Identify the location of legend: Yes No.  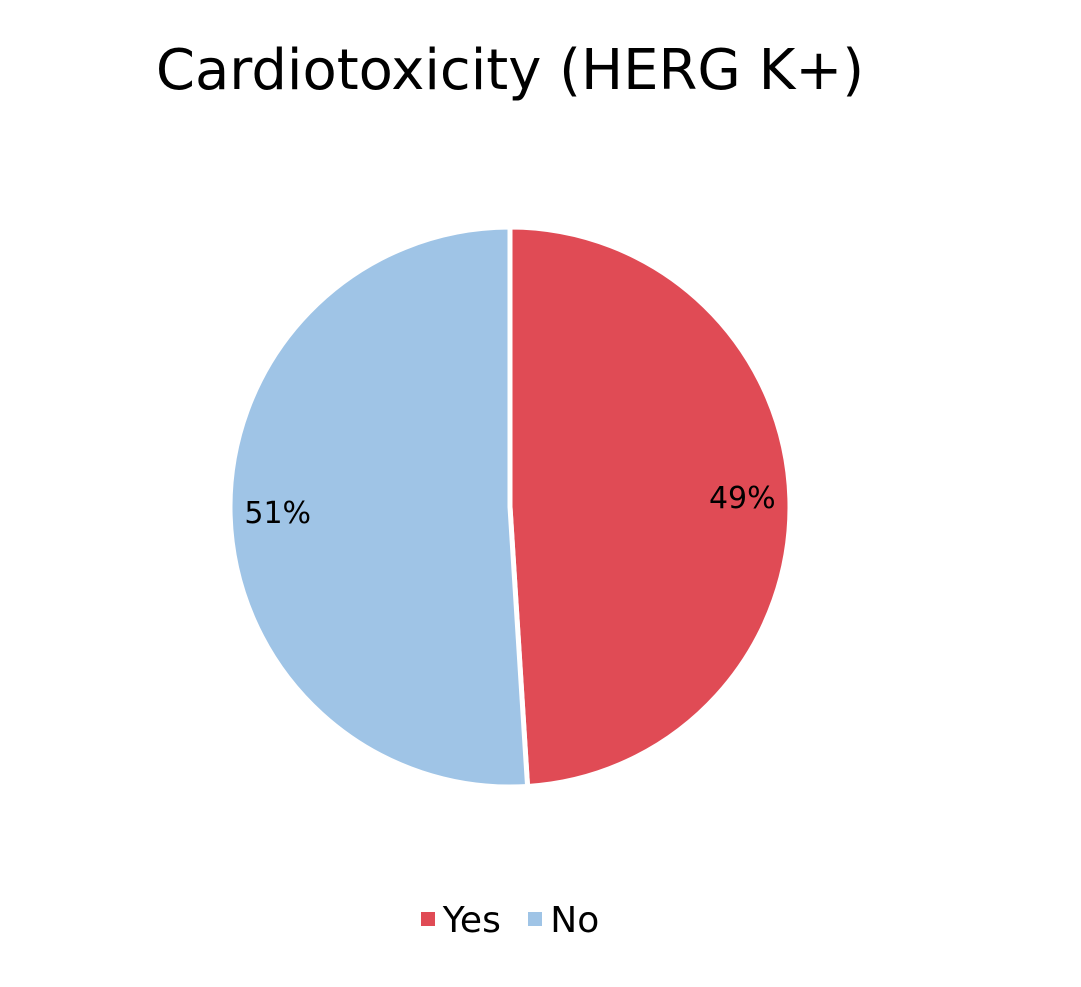
(510, 920).